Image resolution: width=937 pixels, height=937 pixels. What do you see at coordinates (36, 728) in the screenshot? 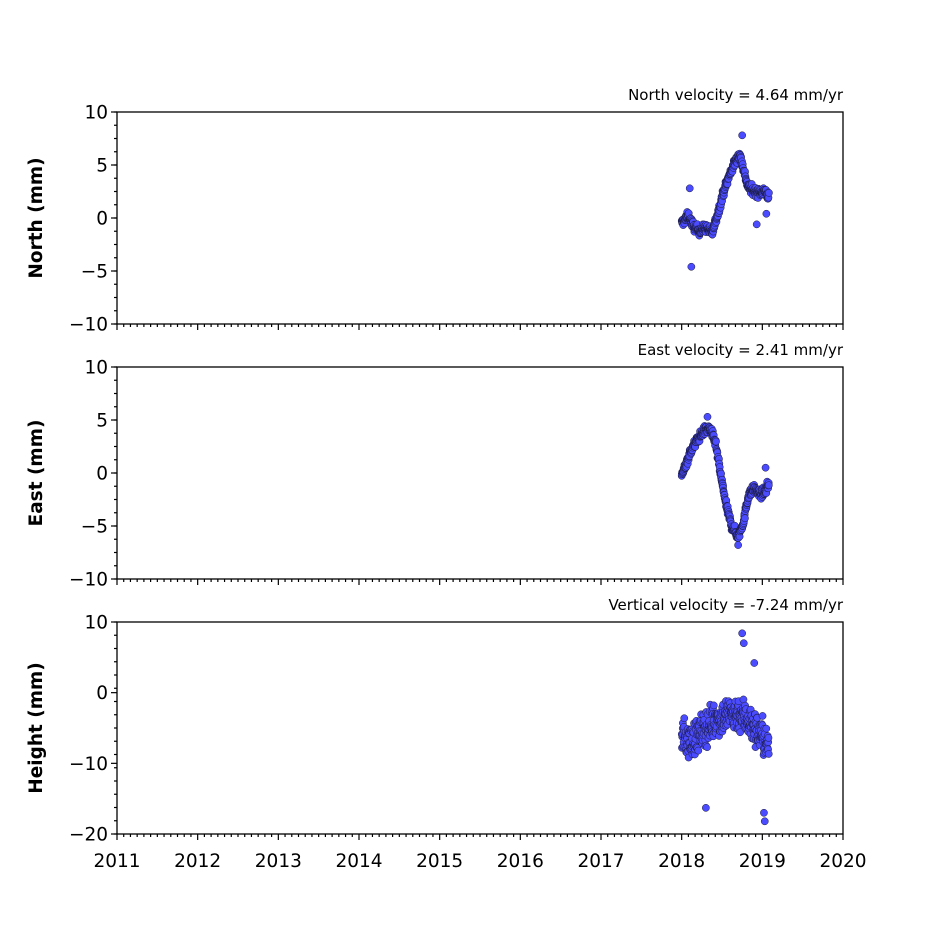
I see `height-ylabel: Height (mm)` at bounding box center [36, 728].